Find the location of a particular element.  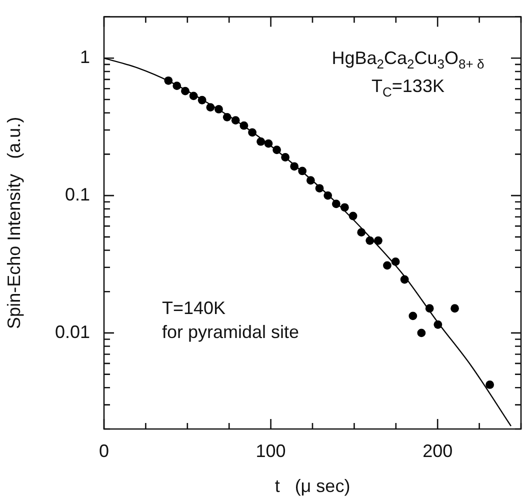

y-axis-title: Spin-Echo Intensity (a.u.) is located at coordinates (14, 222).